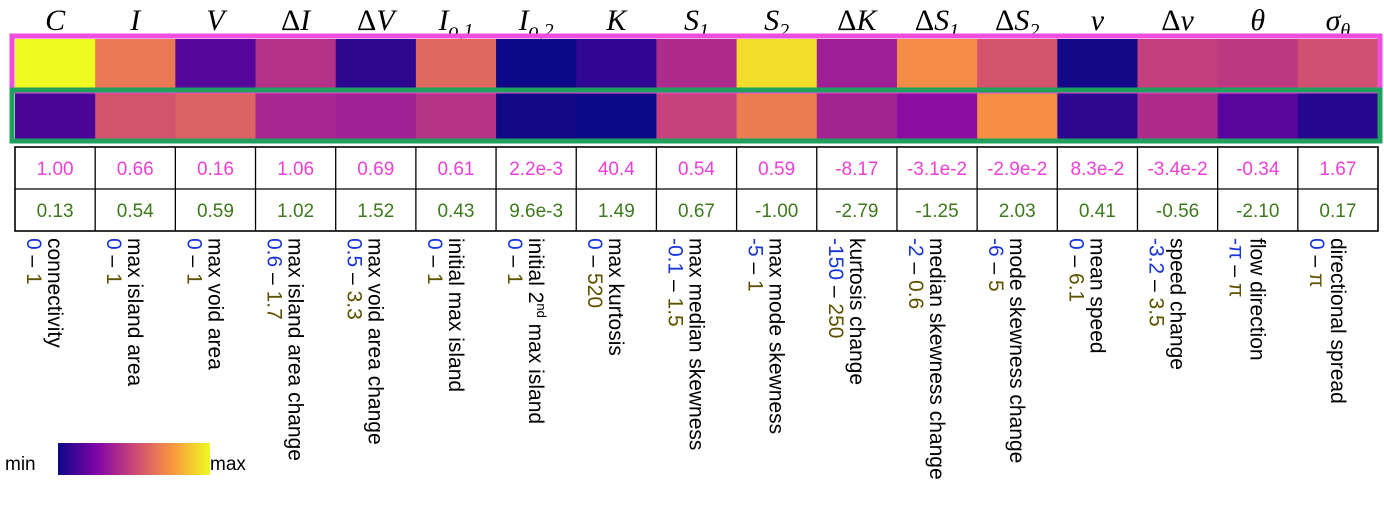  I want to click on table-cell: 0.41, so click(1097, 211).